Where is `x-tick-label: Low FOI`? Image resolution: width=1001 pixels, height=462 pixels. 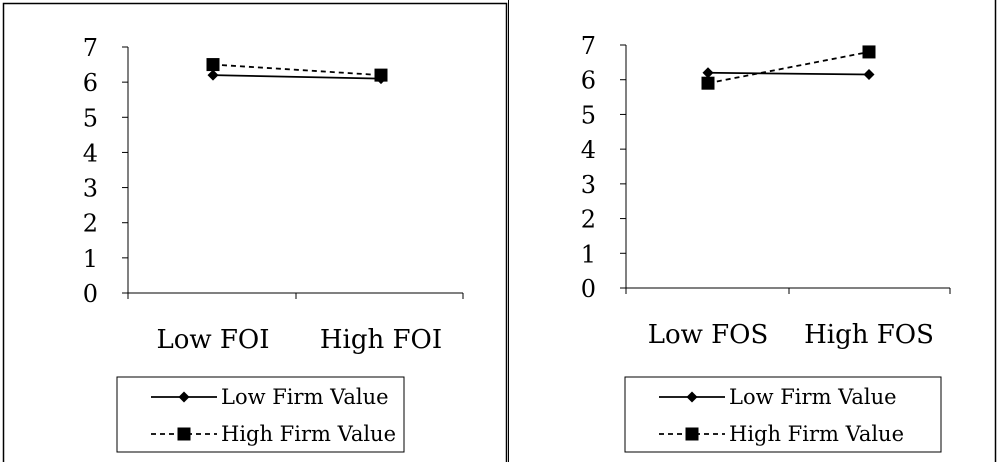
x-tick-label: Low FOI is located at coordinates (212, 340).